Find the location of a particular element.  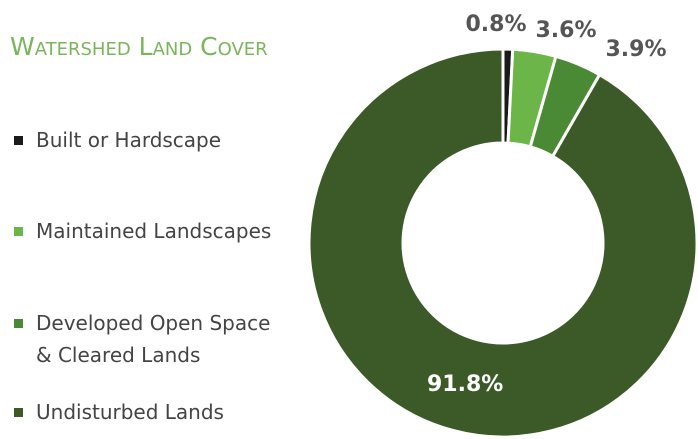

data-label: 3.6% is located at coordinates (565, 30).